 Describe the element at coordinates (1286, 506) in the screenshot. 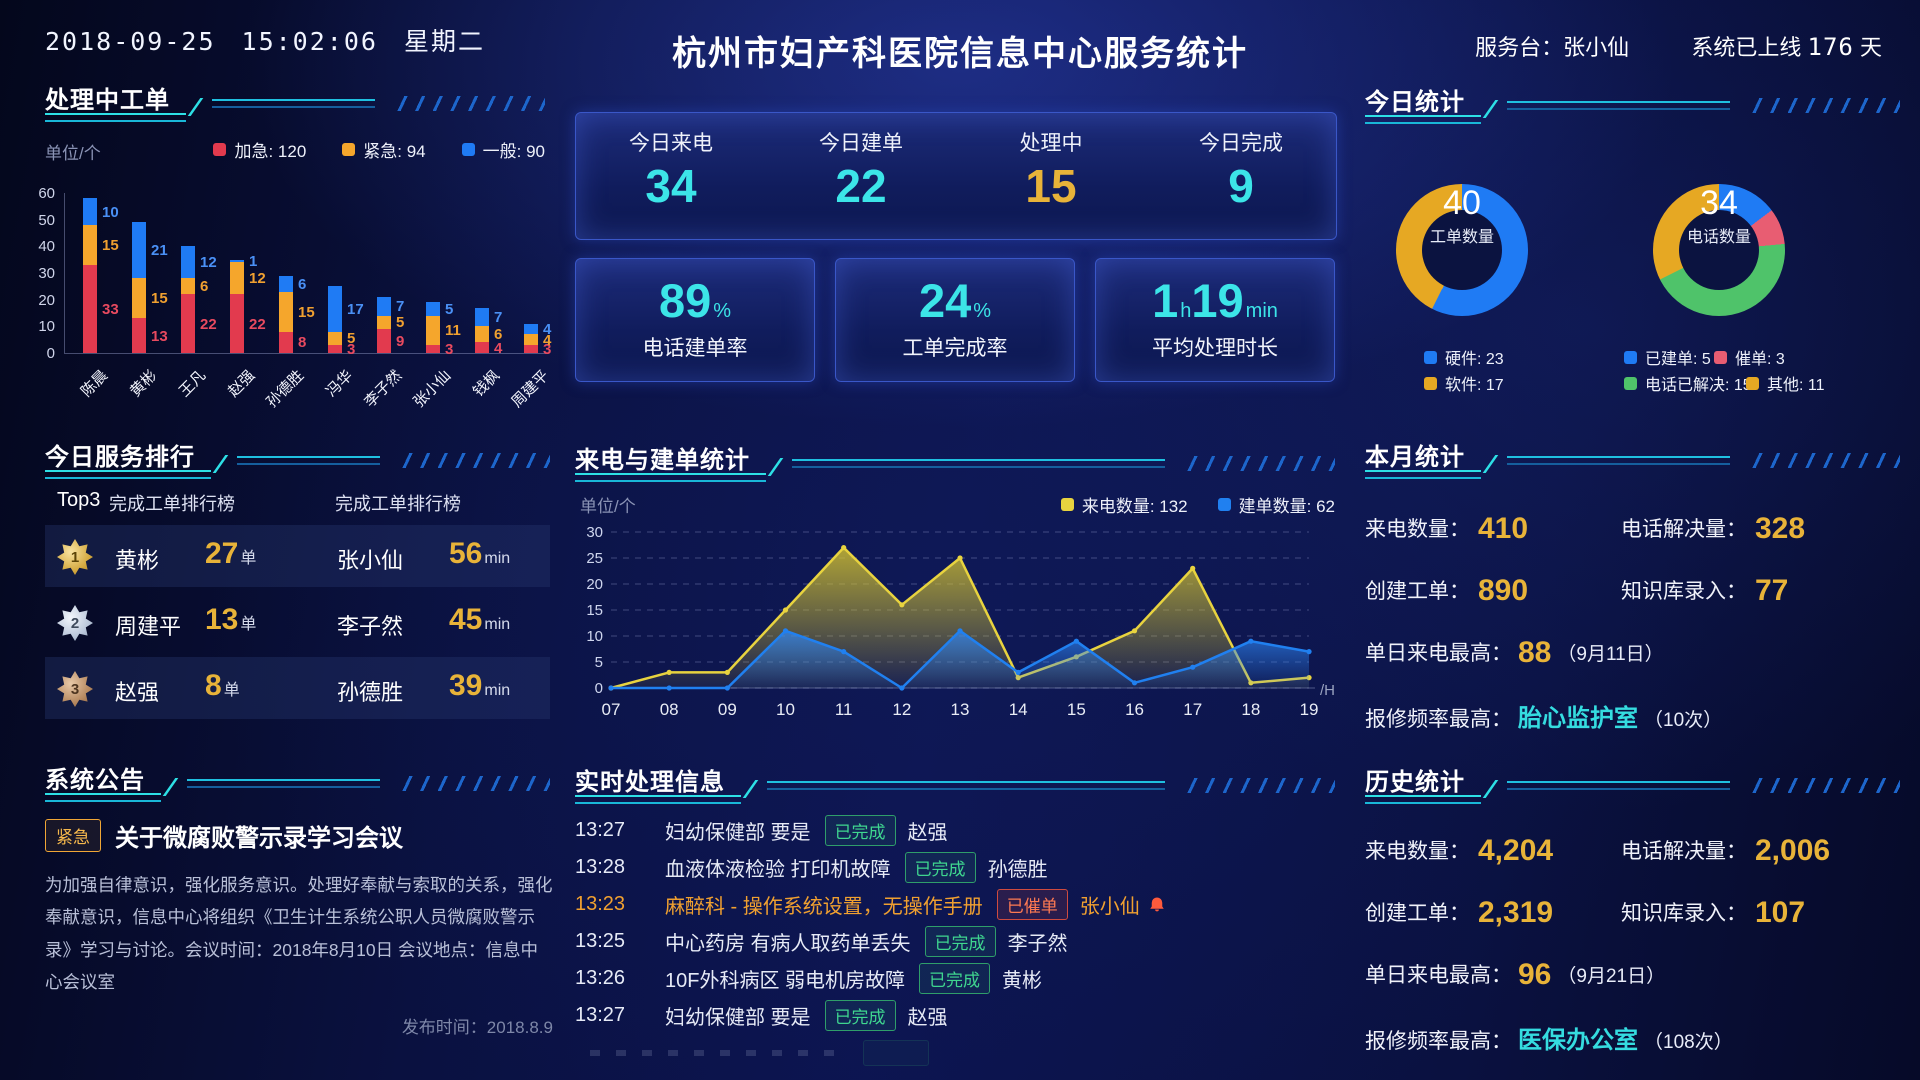

I see `legend-label: 建单数量: 62` at that location.